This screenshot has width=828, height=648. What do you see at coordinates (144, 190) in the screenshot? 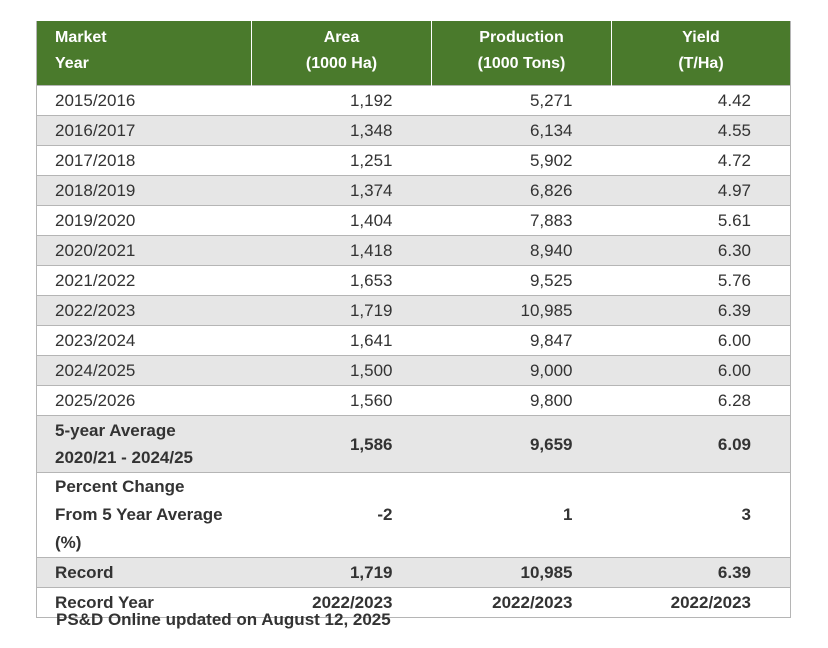
I see `market-year-cell: 2018/2019` at bounding box center [144, 190].